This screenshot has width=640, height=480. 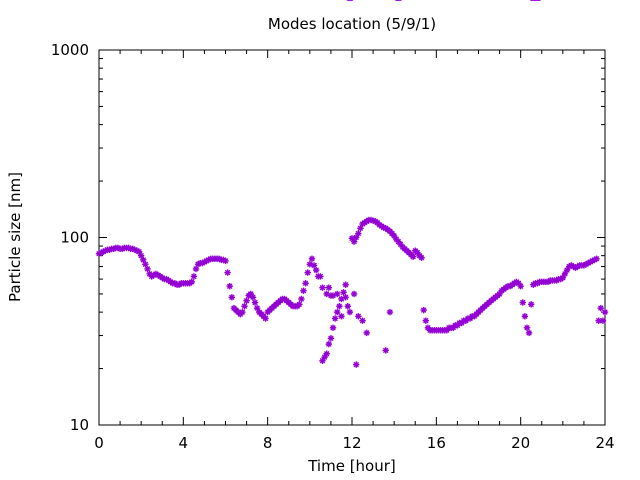 I want to click on y-tick-labels: 10 100 1000, so click(x=70, y=237).